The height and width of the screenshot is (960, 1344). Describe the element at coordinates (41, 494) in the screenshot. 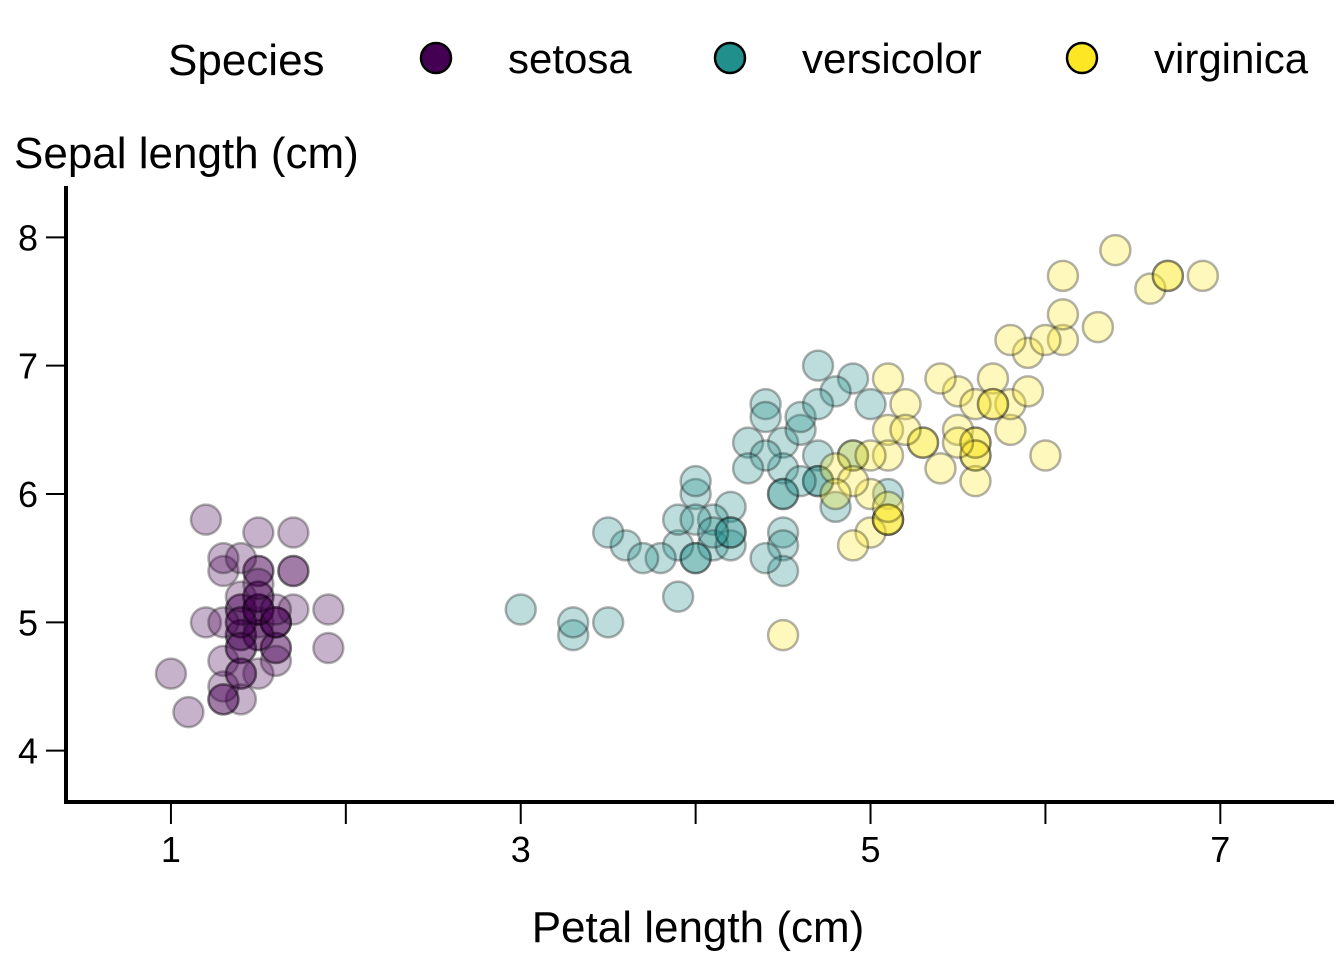

I see `y-ticks: 4 5 6 7 8` at that location.